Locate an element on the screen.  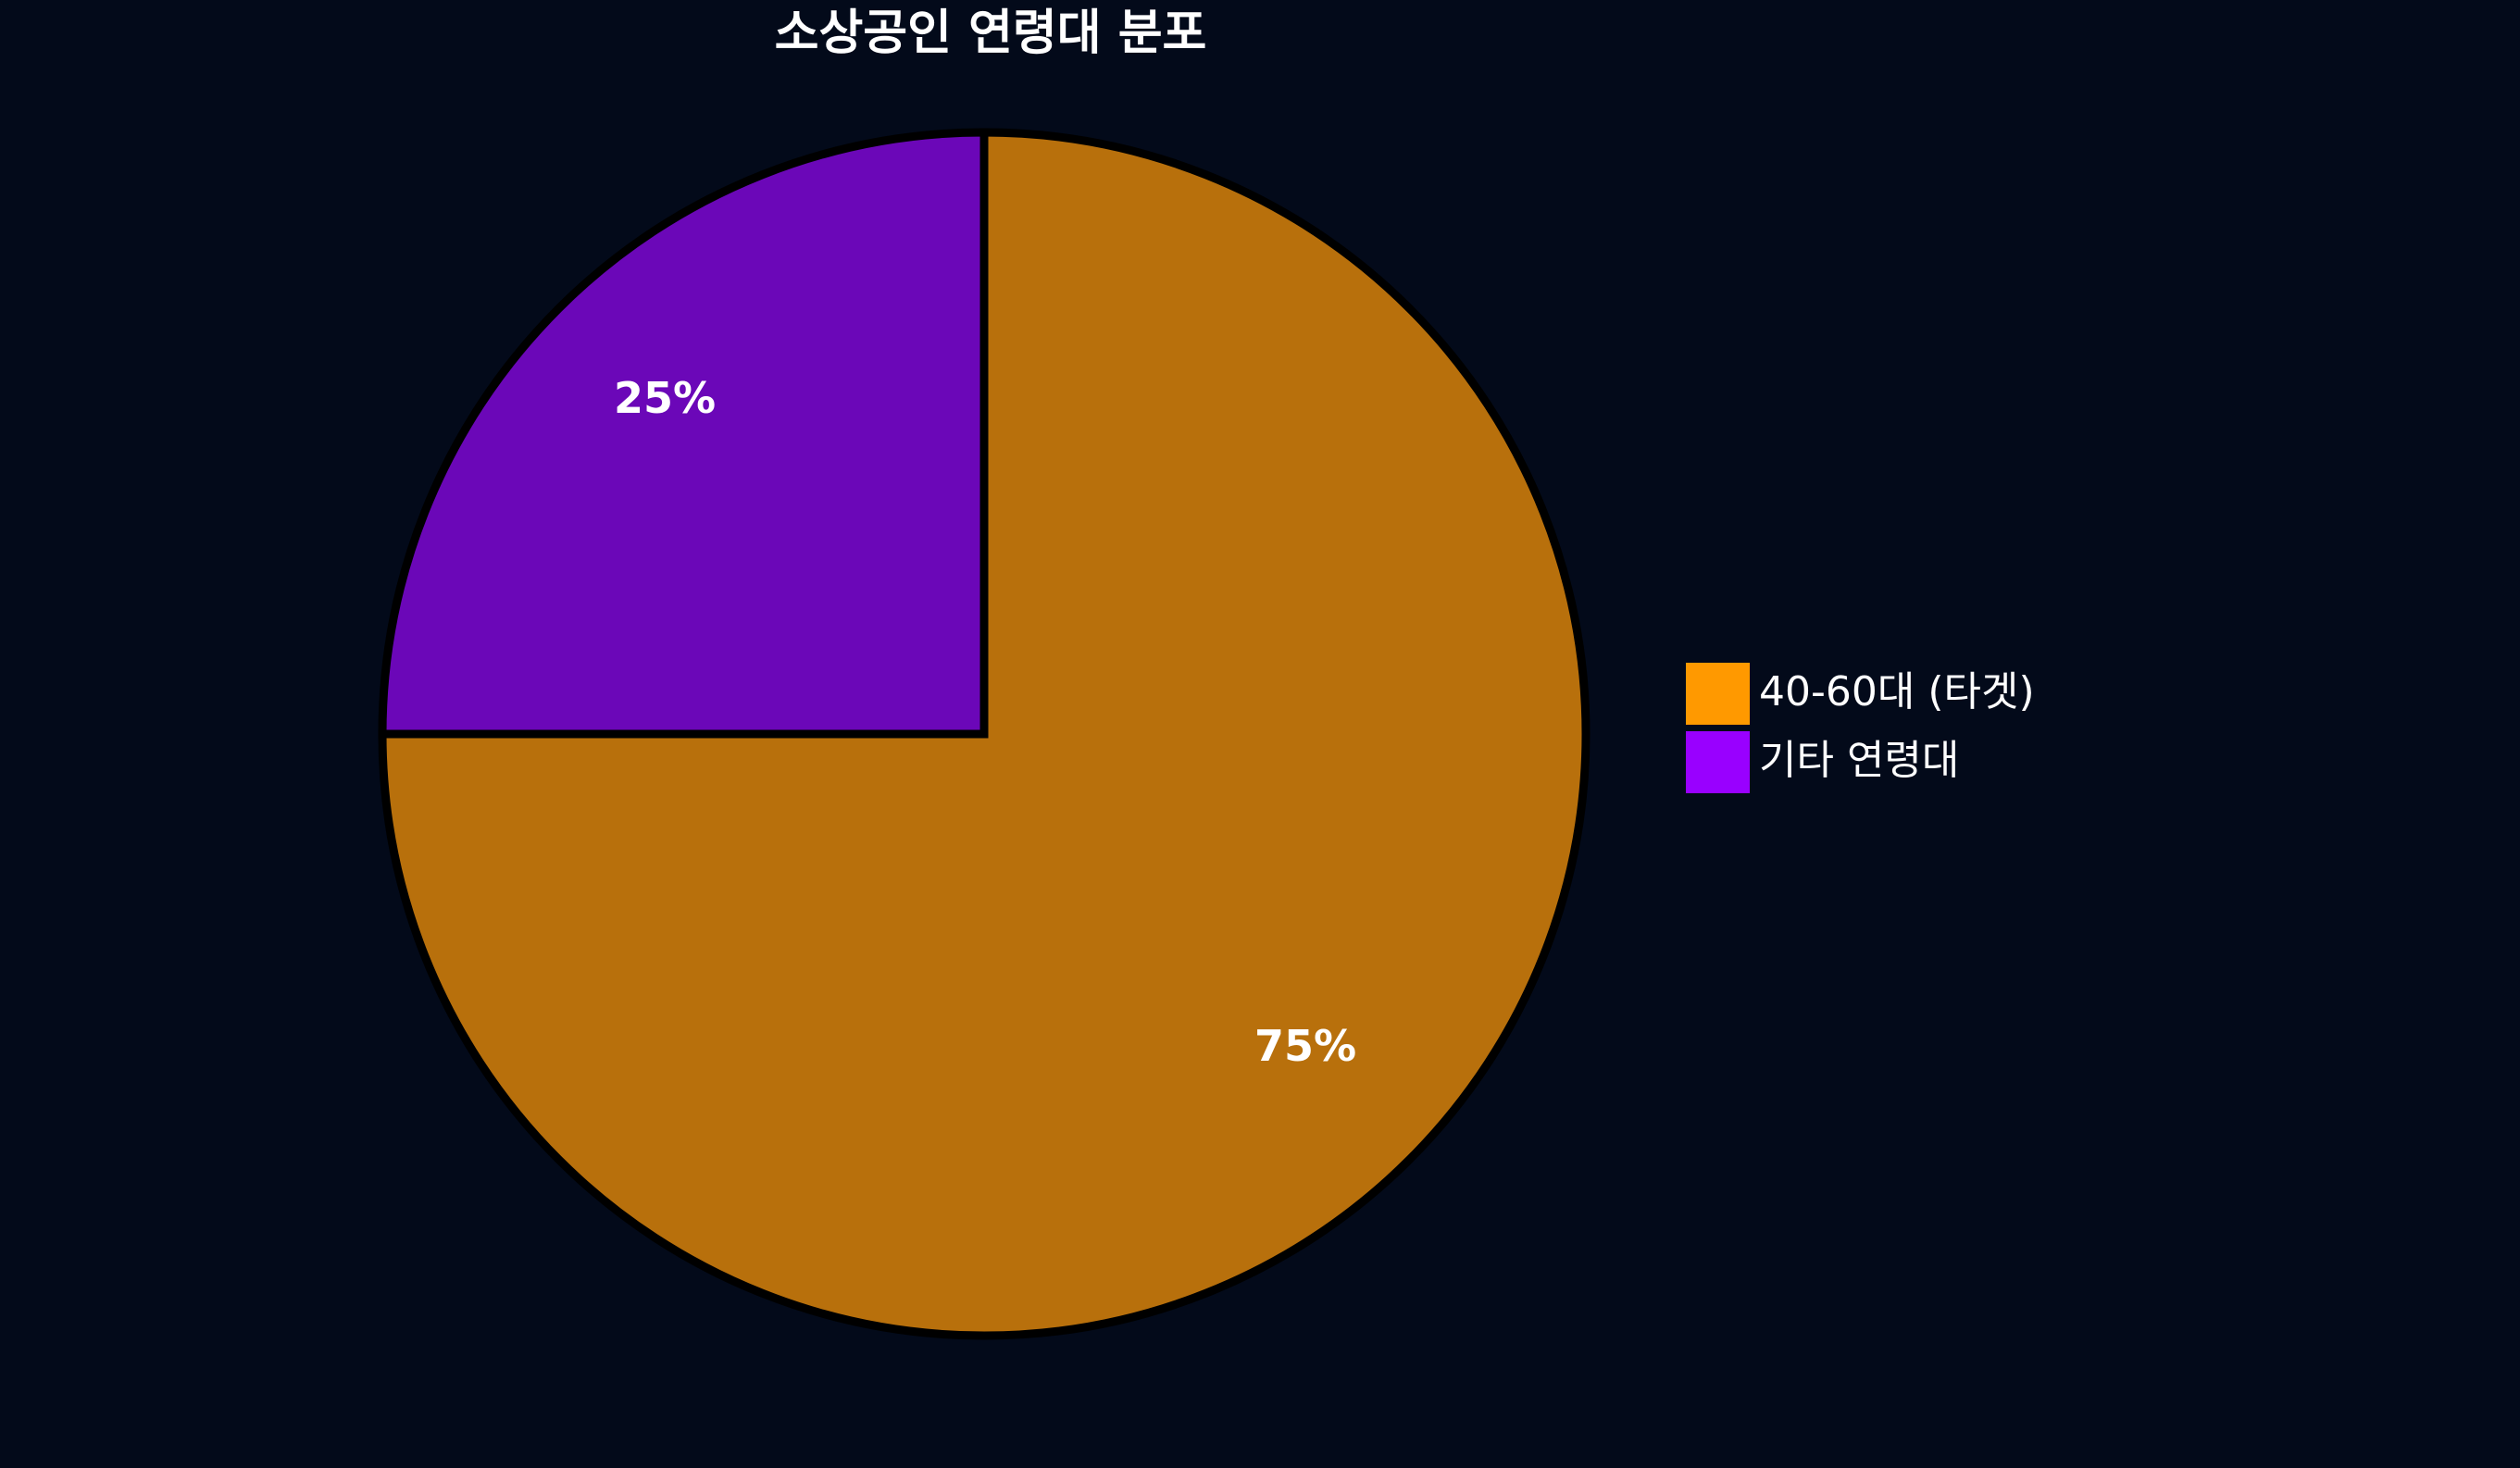
legend-item-other: 기타 연령대 is located at coordinates (1860, 762).